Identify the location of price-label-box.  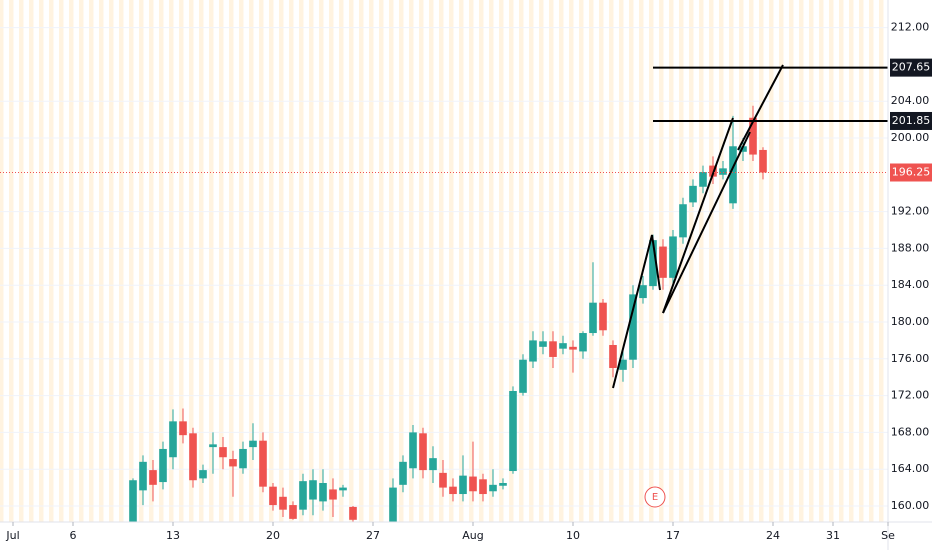
(911, 120).